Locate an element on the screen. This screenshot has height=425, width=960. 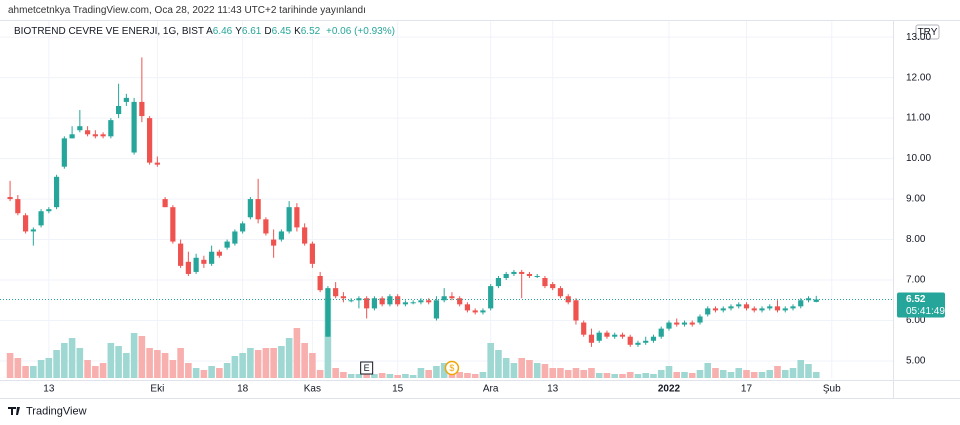
event-label: $ is located at coordinates (451, 368).